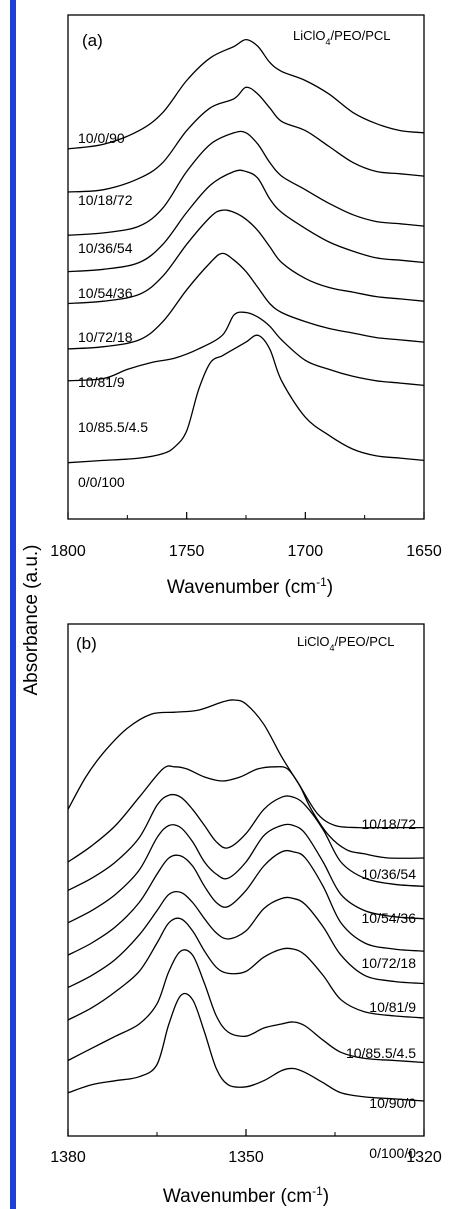 The width and height of the screenshot is (449, 1209). What do you see at coordinates (105, 200) in the screenshot?
I see `panel-a-series-label-1: 10/18/72` at bounding box center [105, 200].